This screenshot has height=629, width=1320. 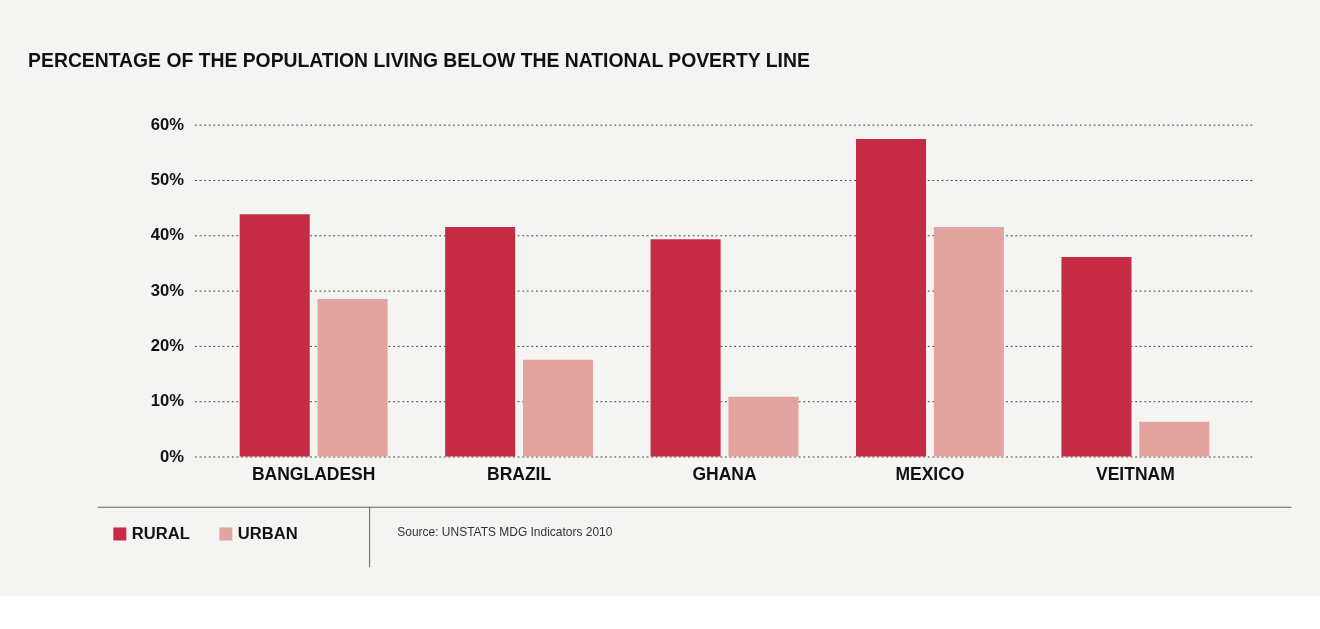 I want to click on y-tick-label: 30%, so click(x=167, y=290).